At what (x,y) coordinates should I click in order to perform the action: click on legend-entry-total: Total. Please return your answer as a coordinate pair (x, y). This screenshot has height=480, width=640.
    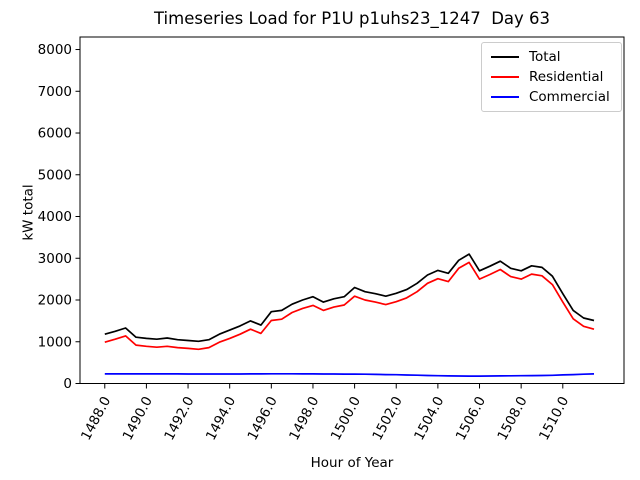
    Looking at the image, I should click on (551, 57).